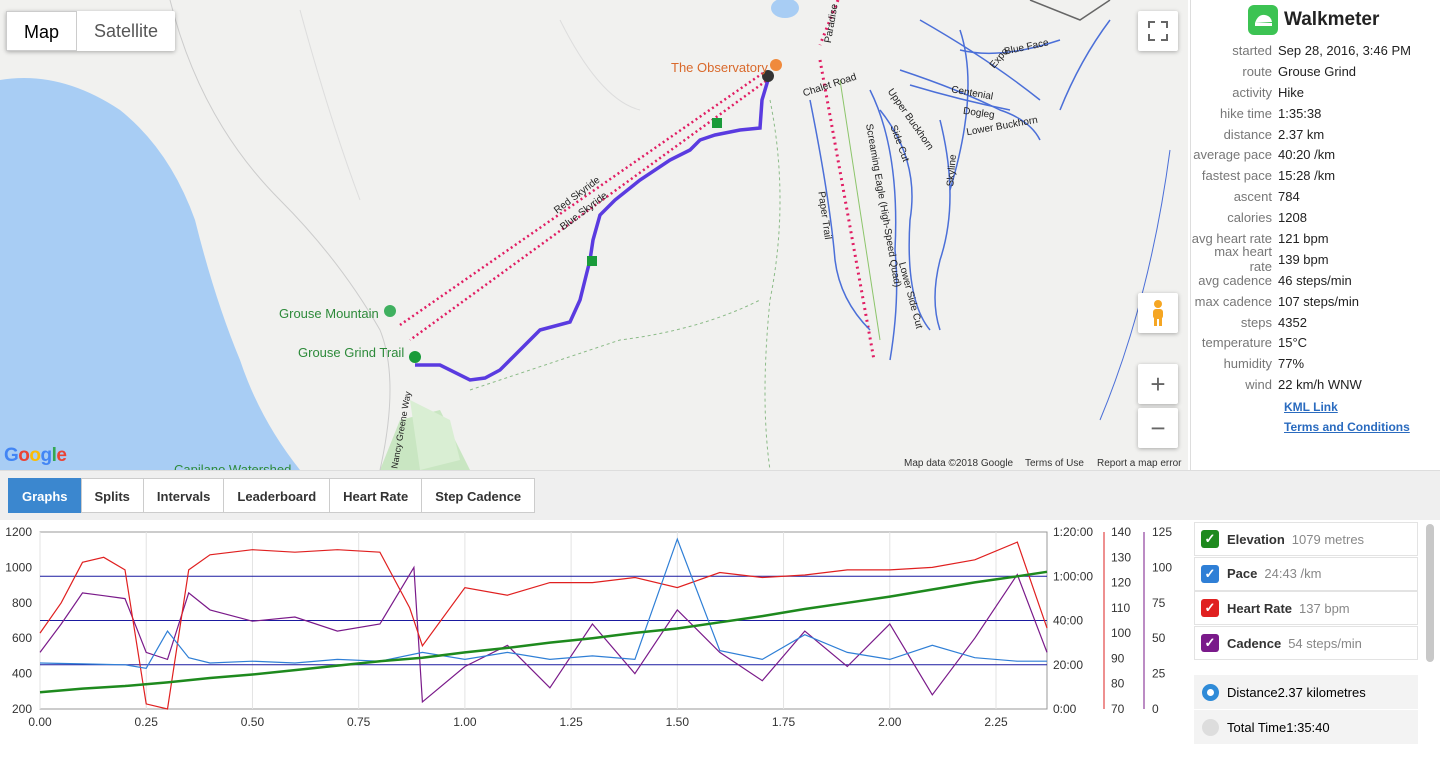  I want to click on stat-value: 1:35:38, so click(1300, 113).